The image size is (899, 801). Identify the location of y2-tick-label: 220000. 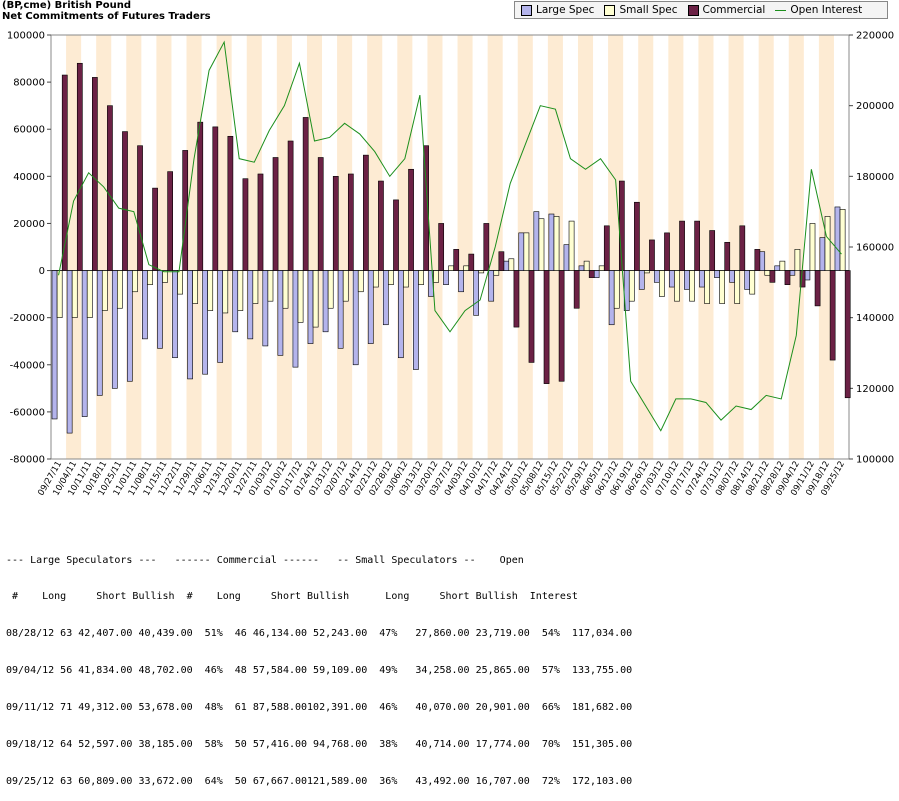
(875, 36).